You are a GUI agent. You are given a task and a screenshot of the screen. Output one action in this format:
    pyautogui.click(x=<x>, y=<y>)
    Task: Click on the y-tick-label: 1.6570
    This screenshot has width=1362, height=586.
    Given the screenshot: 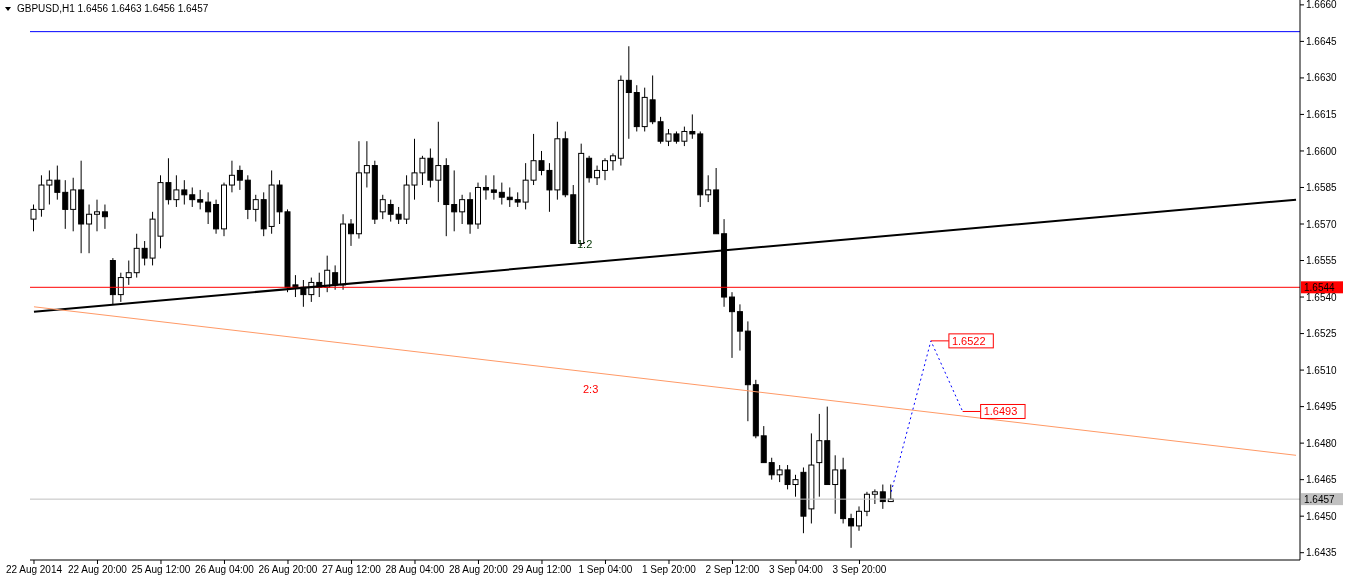 What is the action you would take?
    pyautogui.click(x=1322, y=224)
    